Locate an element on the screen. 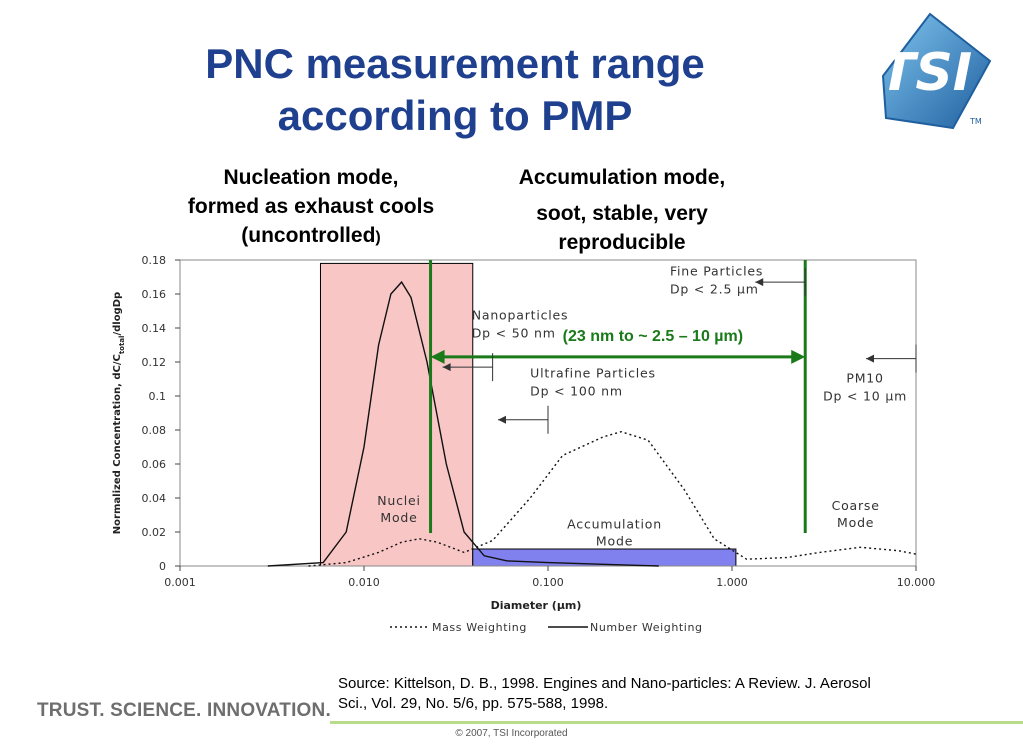 This screenshot has height=744, width=1023. legend-number-label: Number Weighting is located at coordinates (646, 627).